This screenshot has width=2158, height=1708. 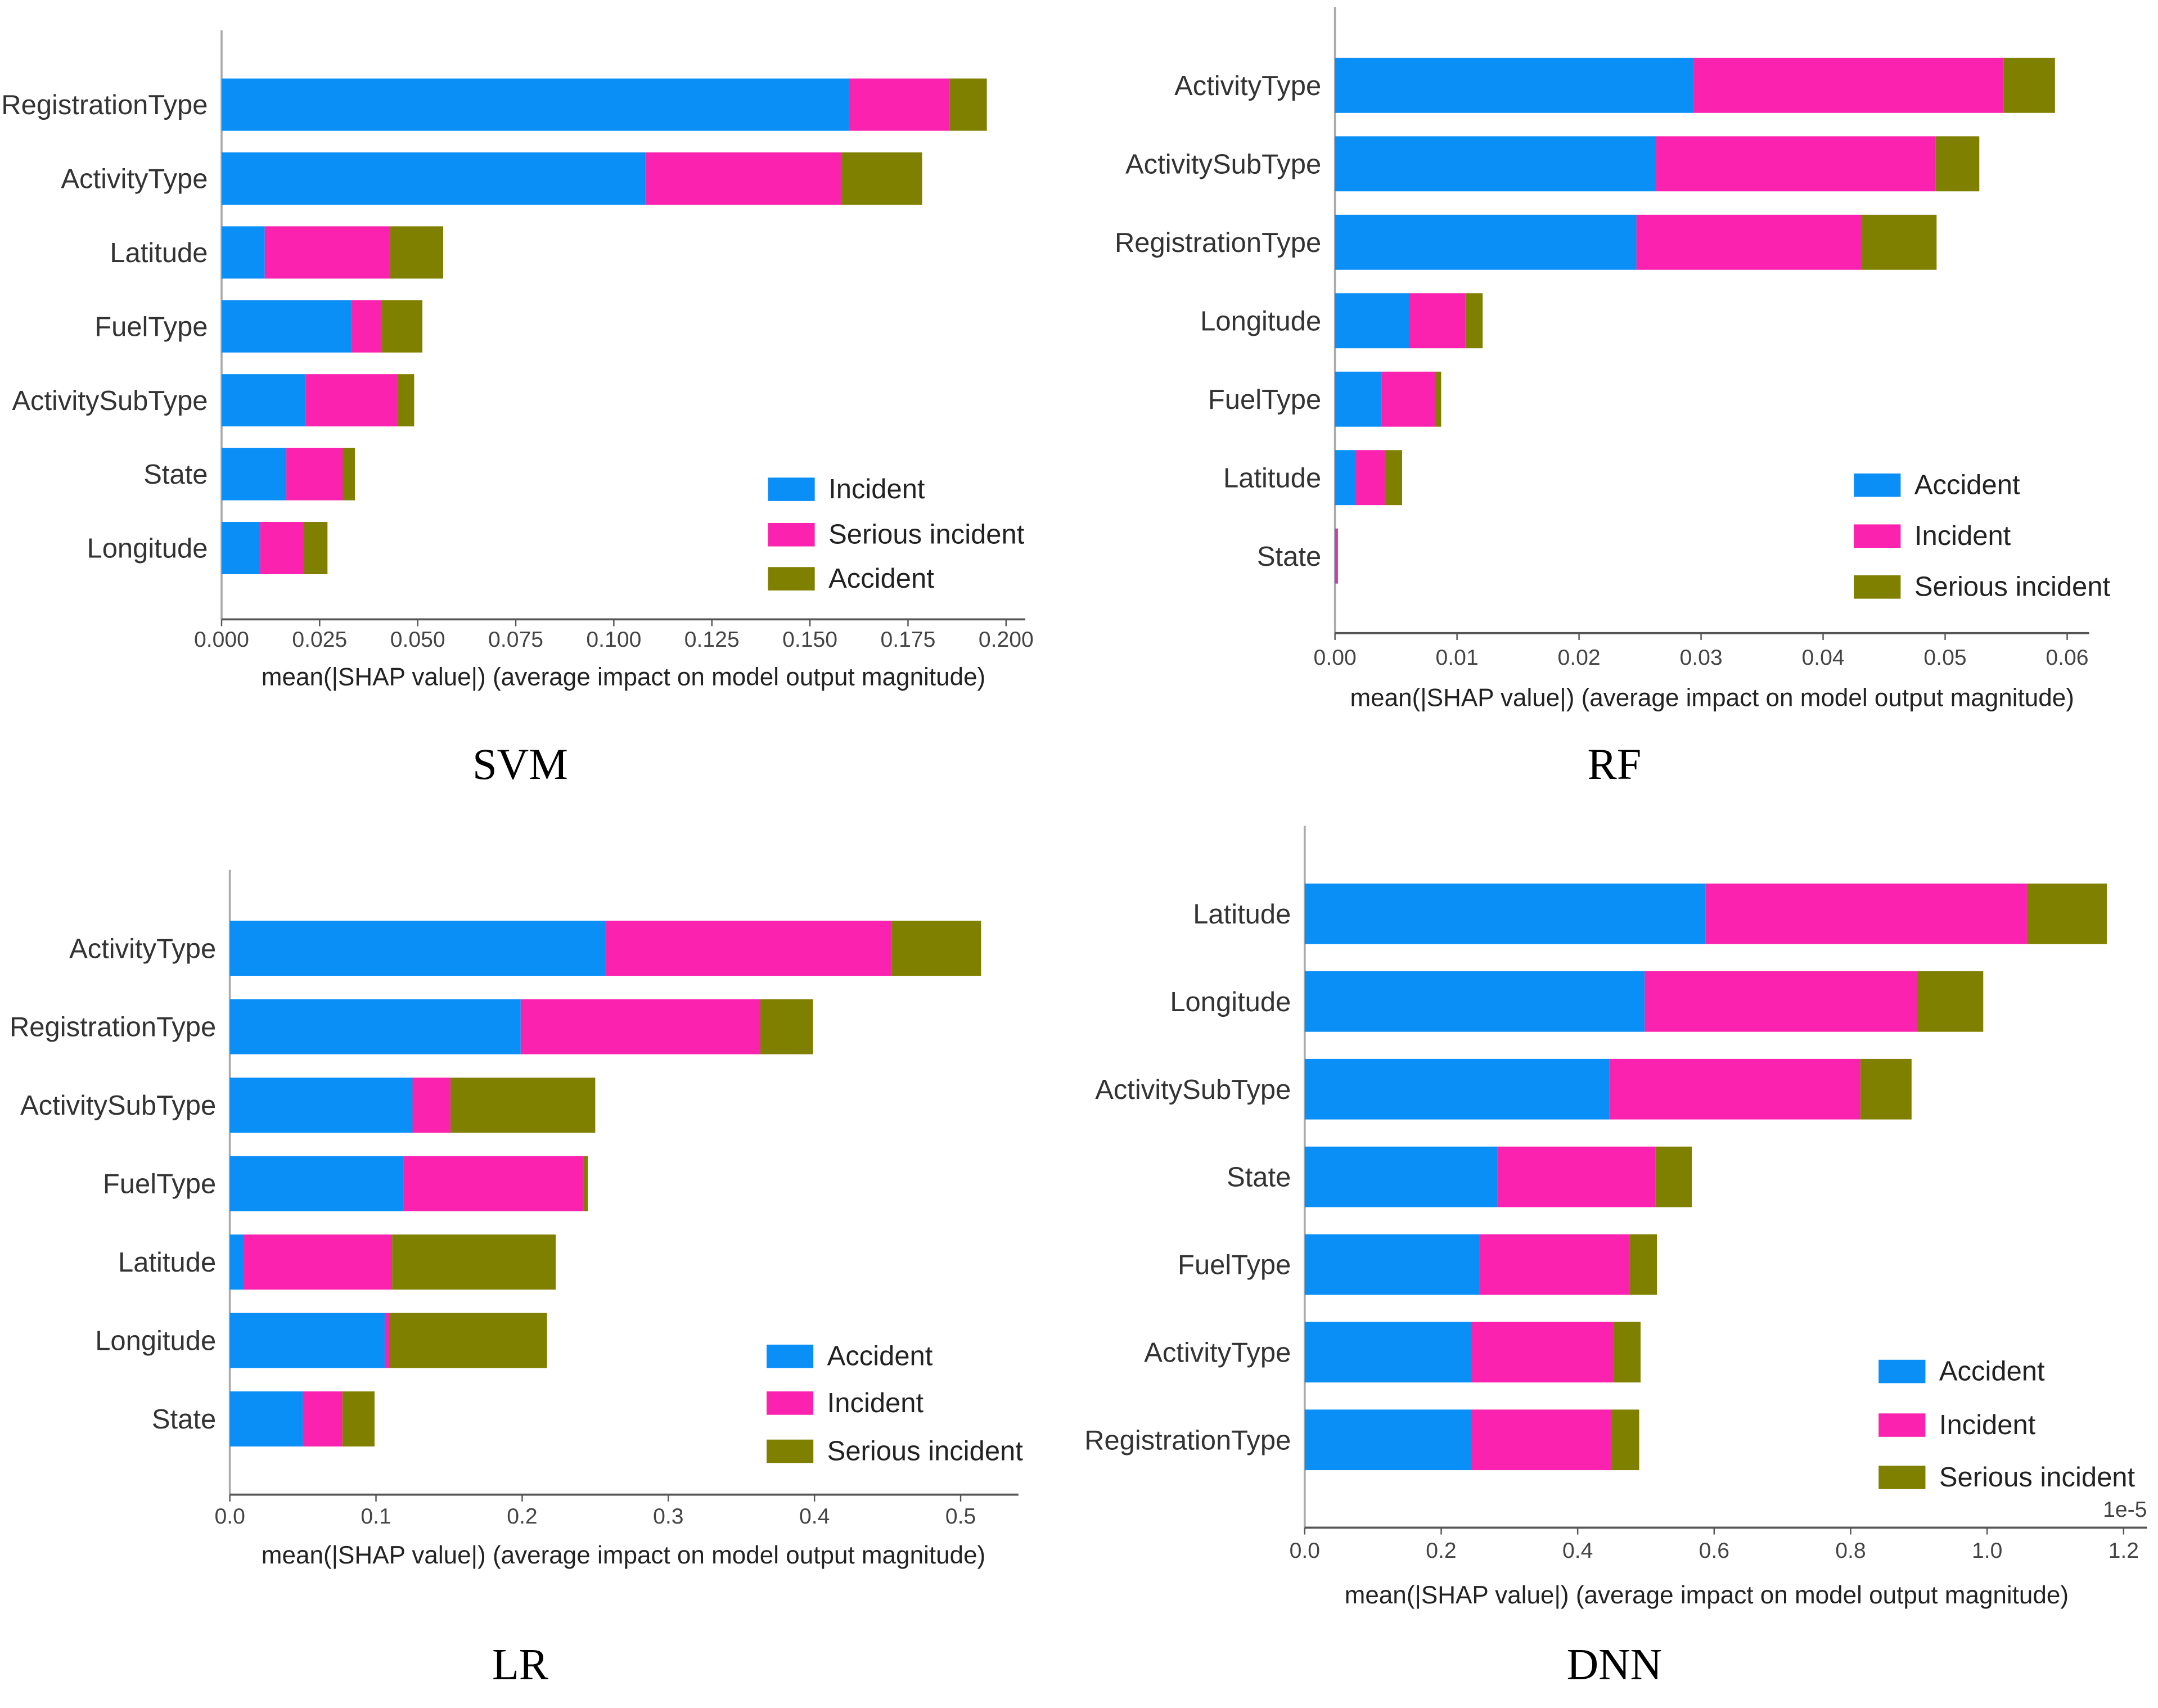 I want to click on x-tick-label: 0.04, so click(x=1822, y=658).